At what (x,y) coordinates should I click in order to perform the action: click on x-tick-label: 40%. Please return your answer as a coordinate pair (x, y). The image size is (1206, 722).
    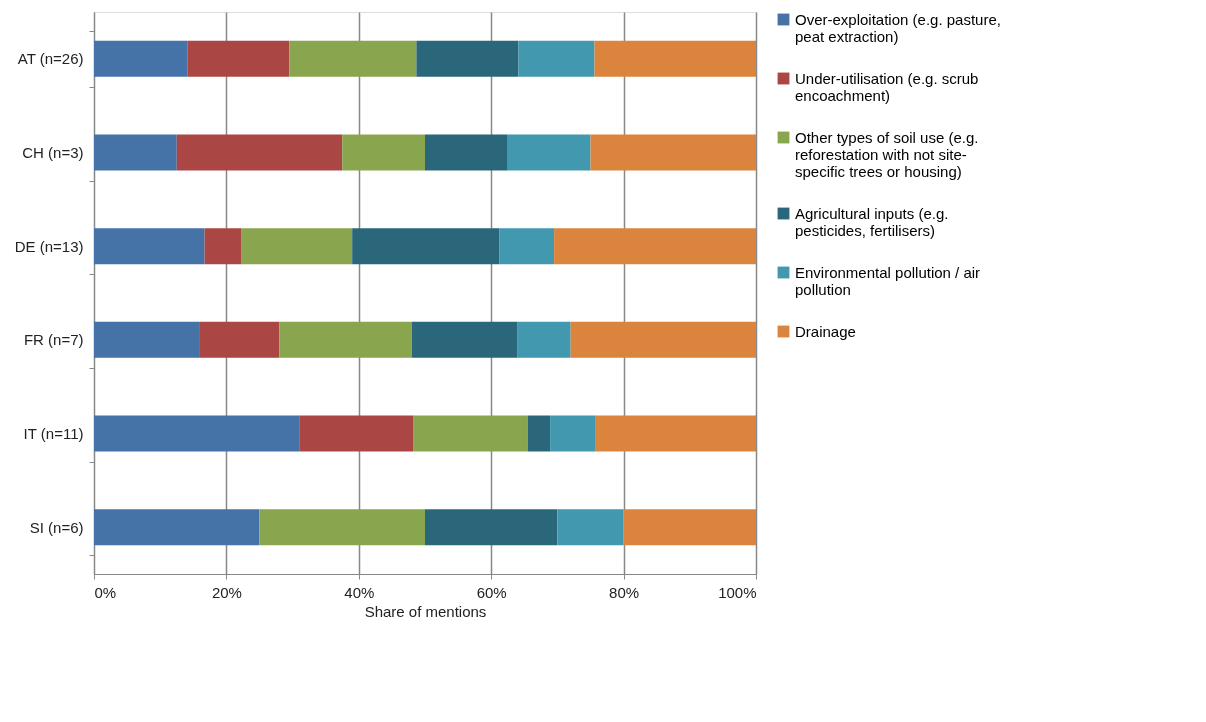
    Looking at the image, I should click on (359, 592).